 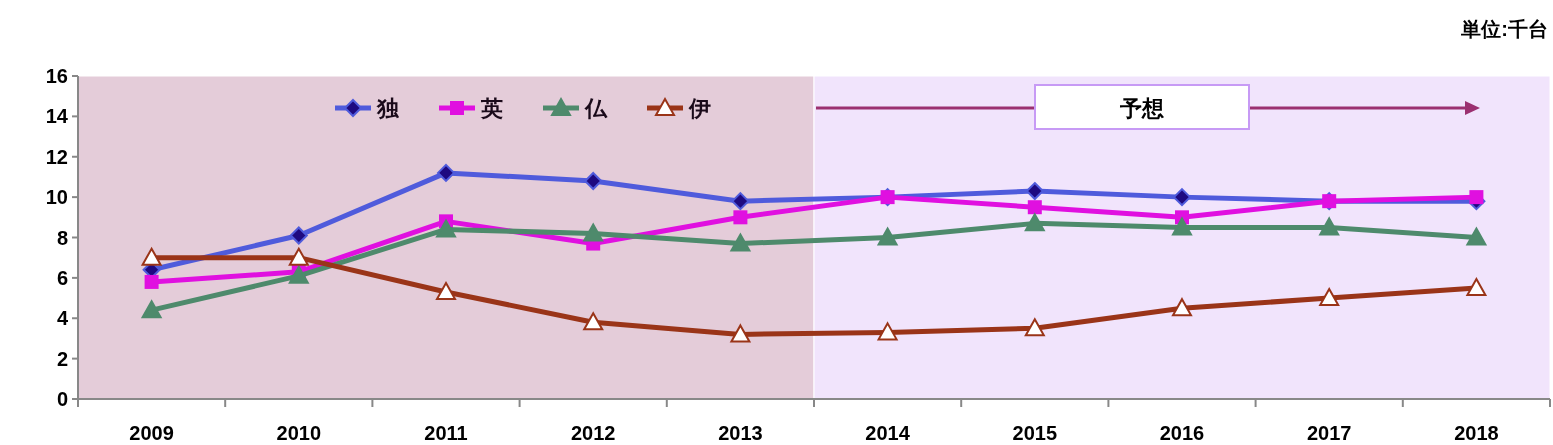 What do you see at coordinates (62, 358) in the screenshot?
I see `y-tick-label: 2` at bounding box center [62, 358].